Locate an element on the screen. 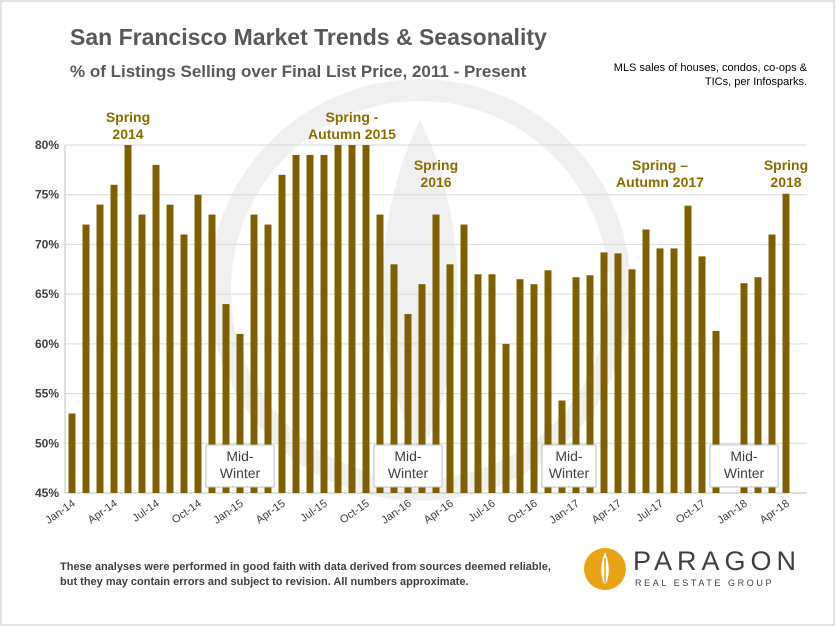 The height and width of the screenshot is (626, 835). paragon-logo: PARAGON REAL ESTATE GROUP is located at coordinates (695, 570).